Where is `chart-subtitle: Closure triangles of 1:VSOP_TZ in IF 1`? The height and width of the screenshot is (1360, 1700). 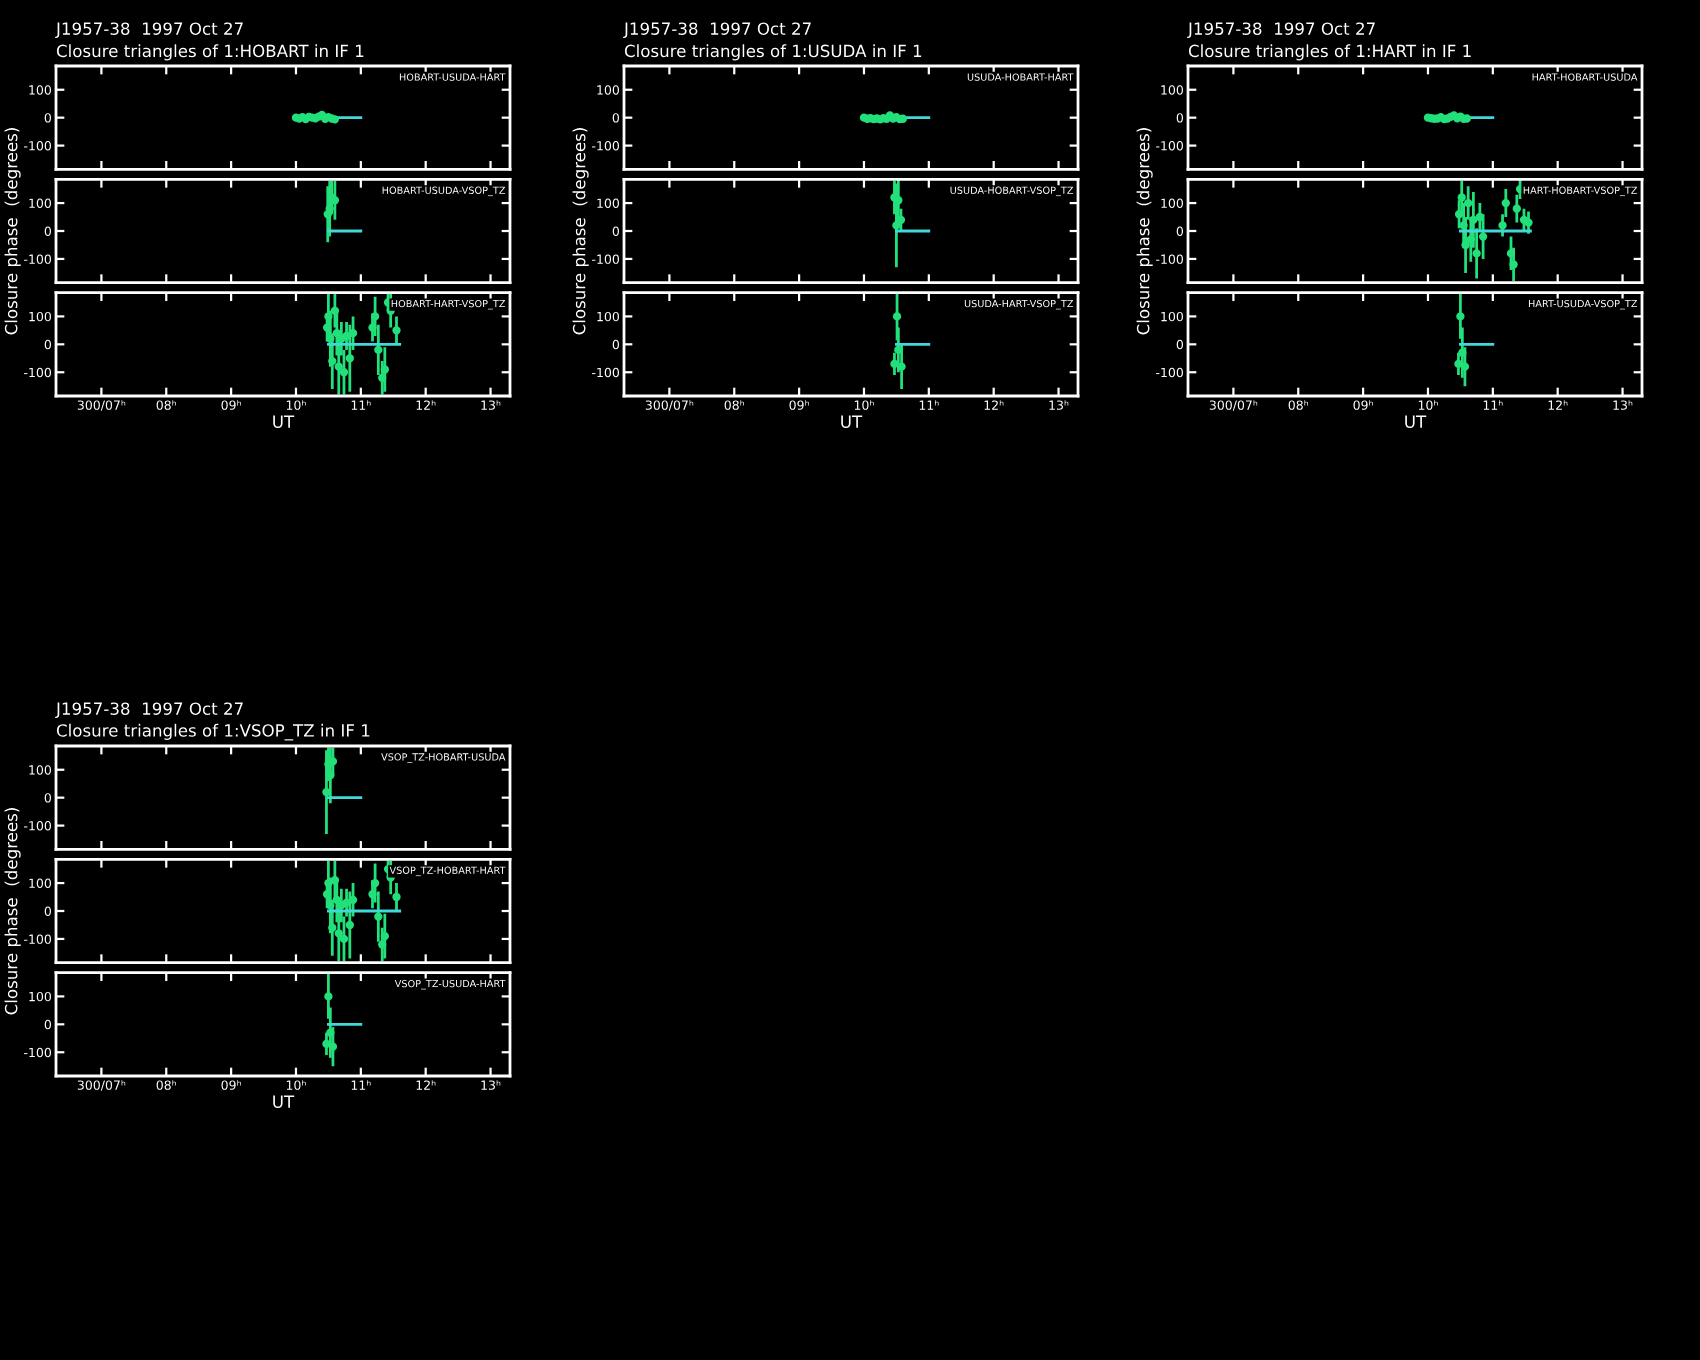
chart-subtitle: Closure triangles of 1:VSOP_TZ in IF 1 is located at coordinates (213, 732).